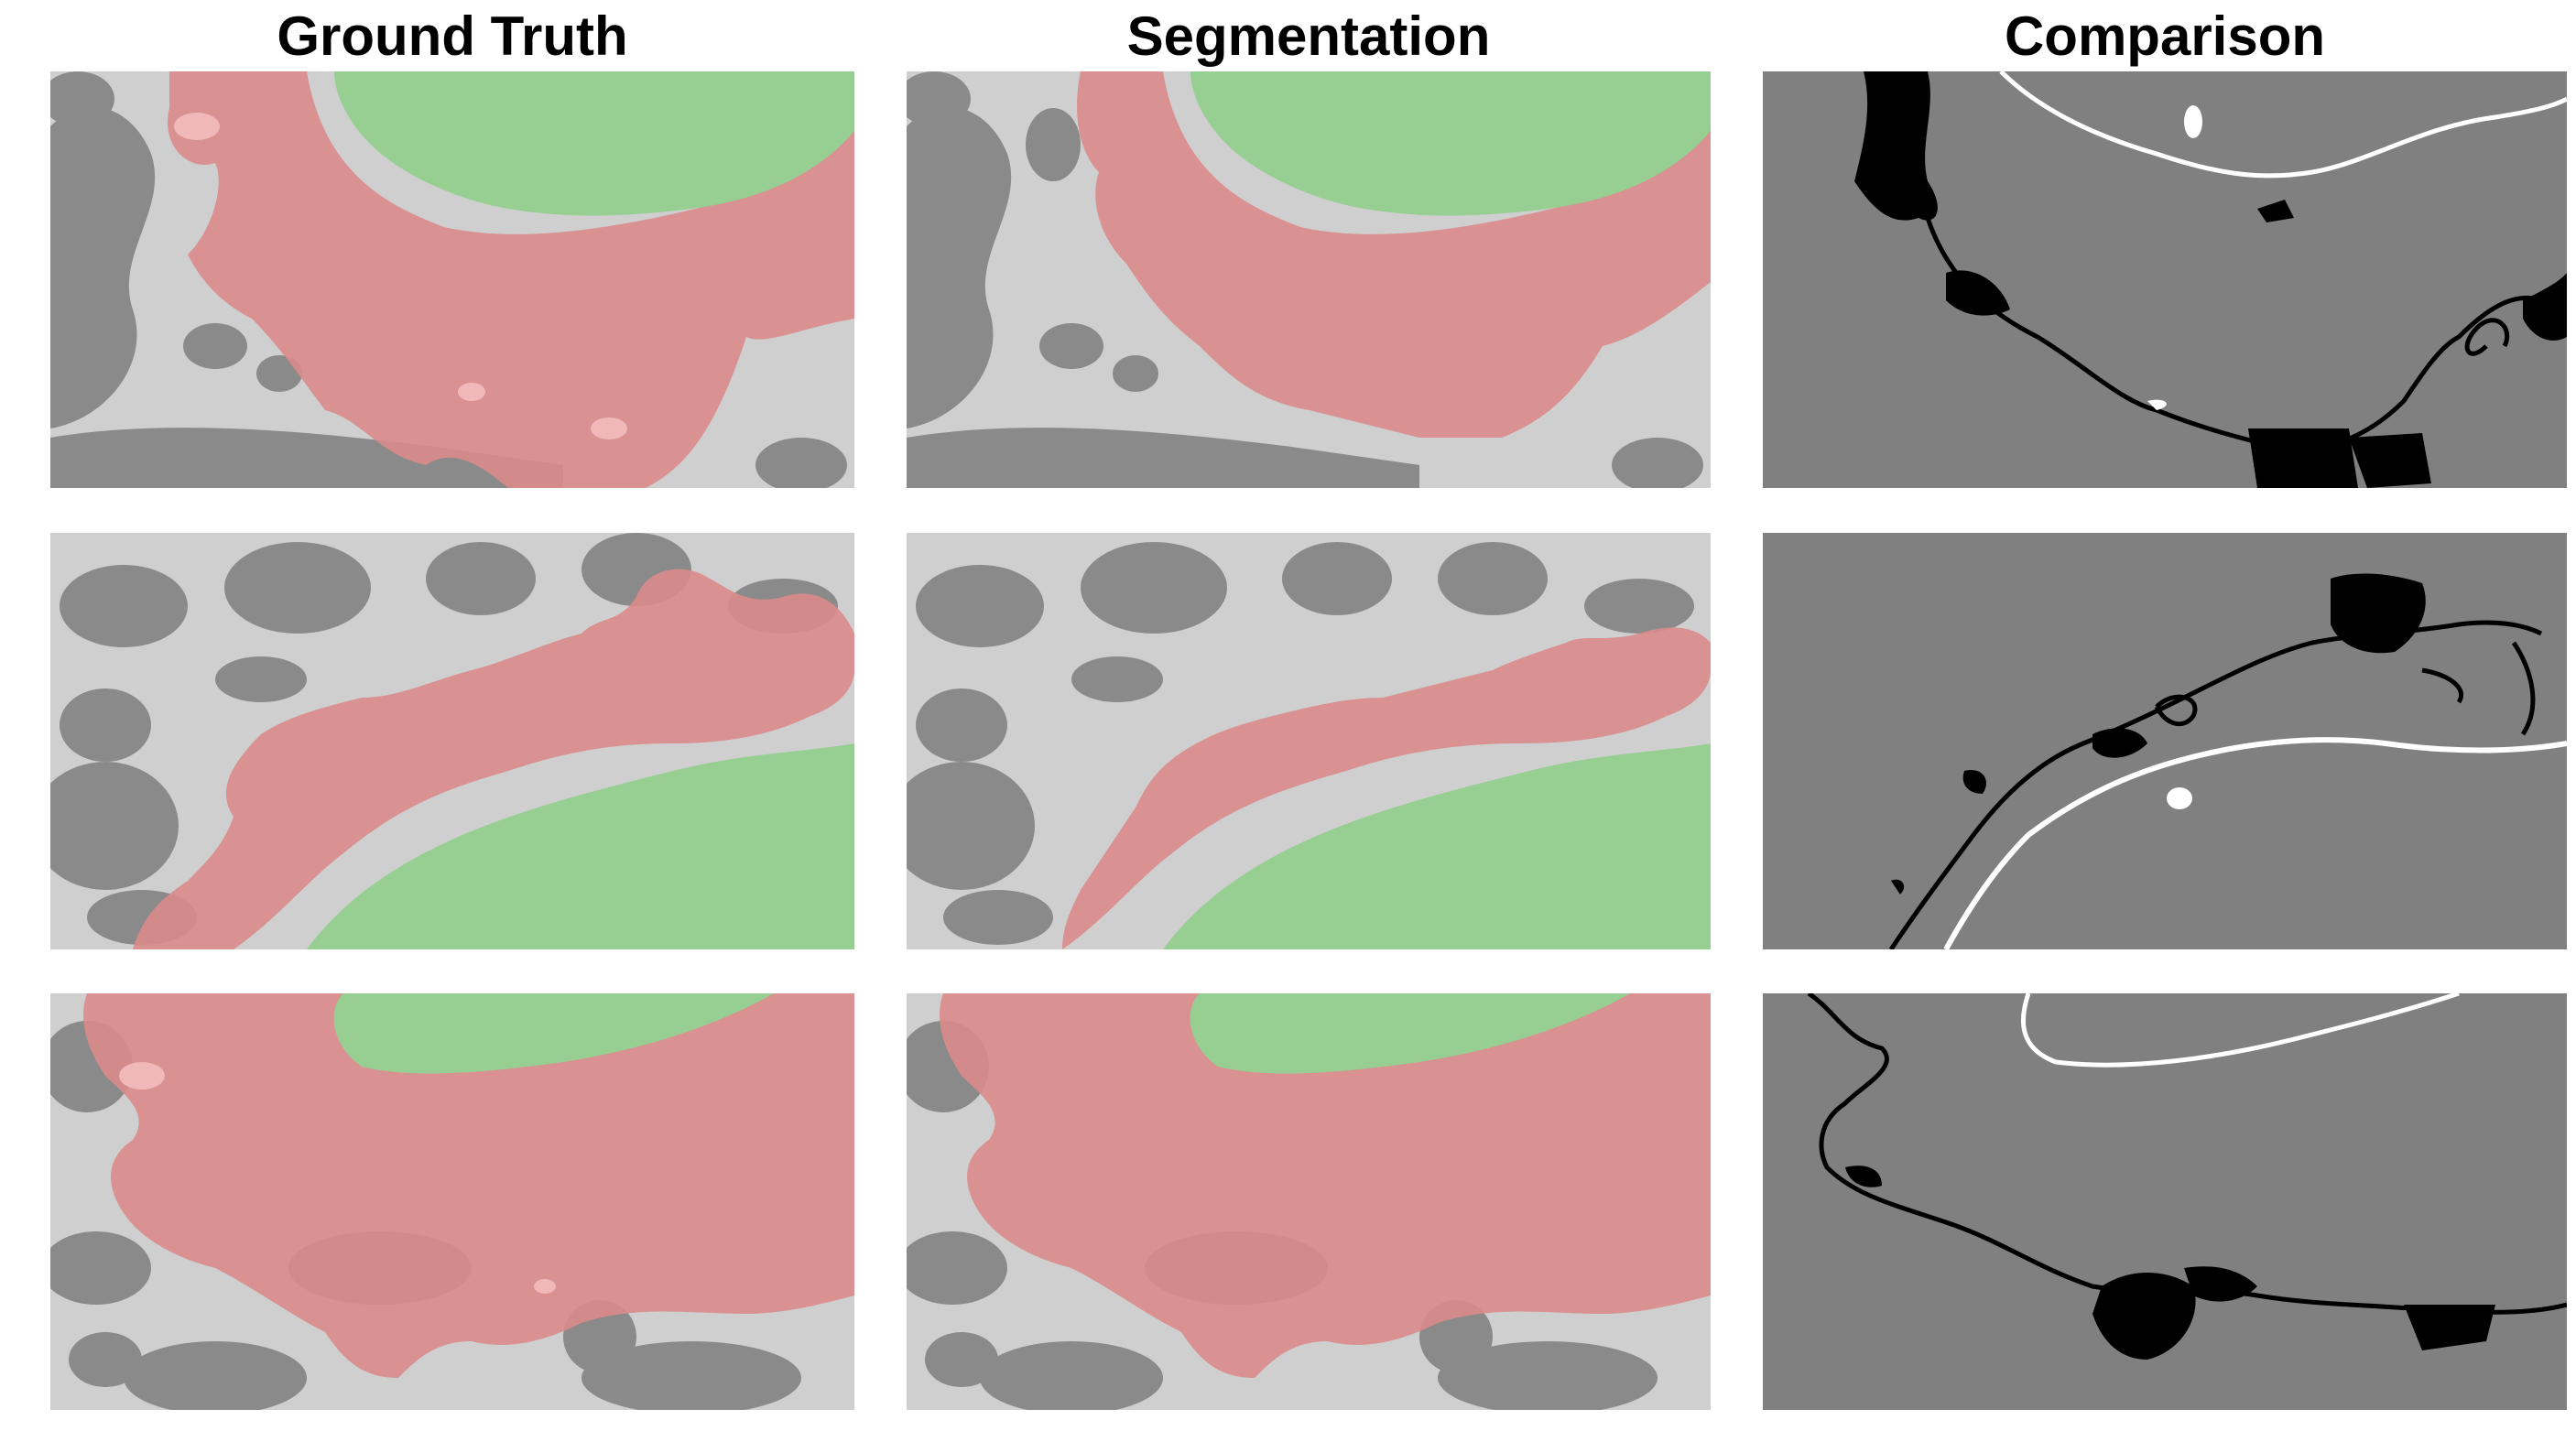 This screenshot has width=2576, height=1431. I want to click on column-title-segmentation: Segmentation, so click(1308, 36).